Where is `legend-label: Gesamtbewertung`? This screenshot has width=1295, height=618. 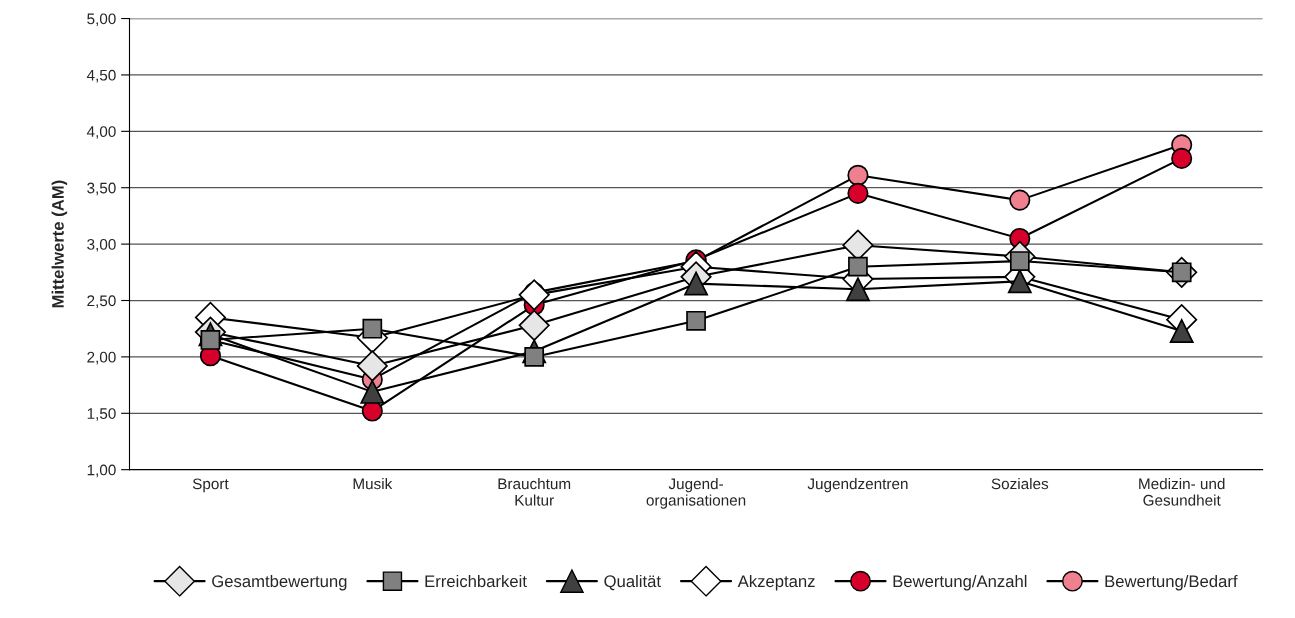 legend-label: Gesamtbewertung is located at coordinates (279, 582).